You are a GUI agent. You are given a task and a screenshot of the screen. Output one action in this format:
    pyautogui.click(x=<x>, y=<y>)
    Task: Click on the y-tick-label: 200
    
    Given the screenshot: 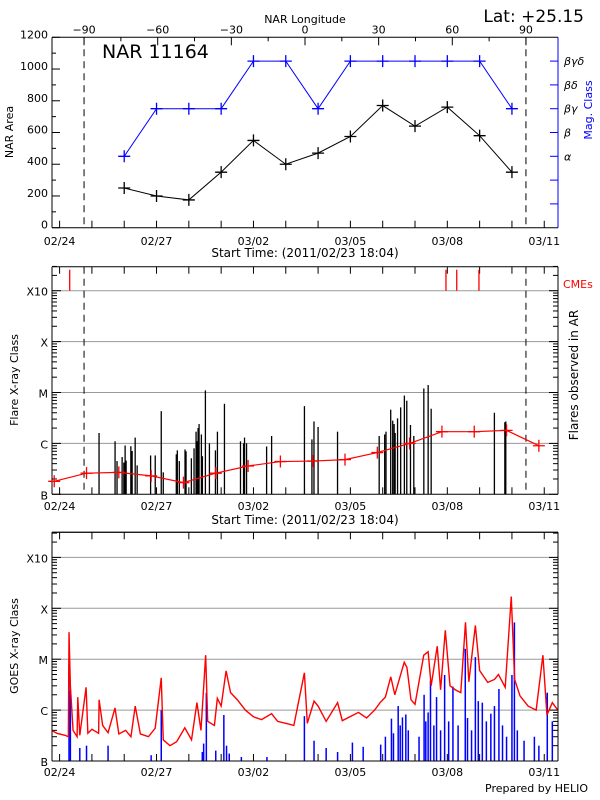 What is the action you would take?
    pyautogui.click(x=37, y=193)
    